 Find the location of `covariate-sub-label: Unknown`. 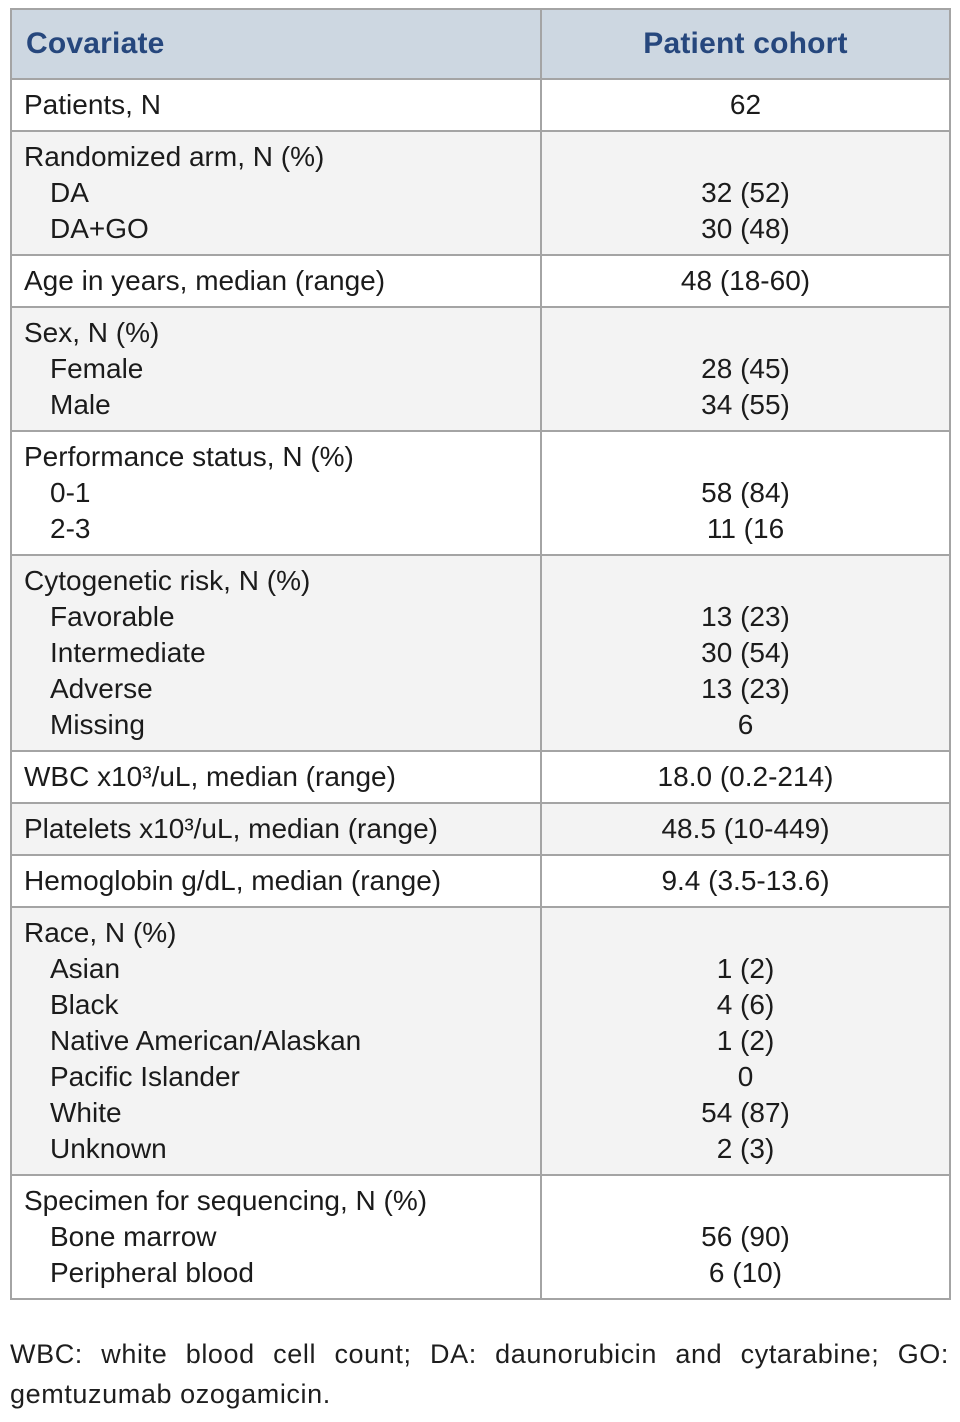

covariate-sub-label: Unknown is located at coordinates (108, 1148).